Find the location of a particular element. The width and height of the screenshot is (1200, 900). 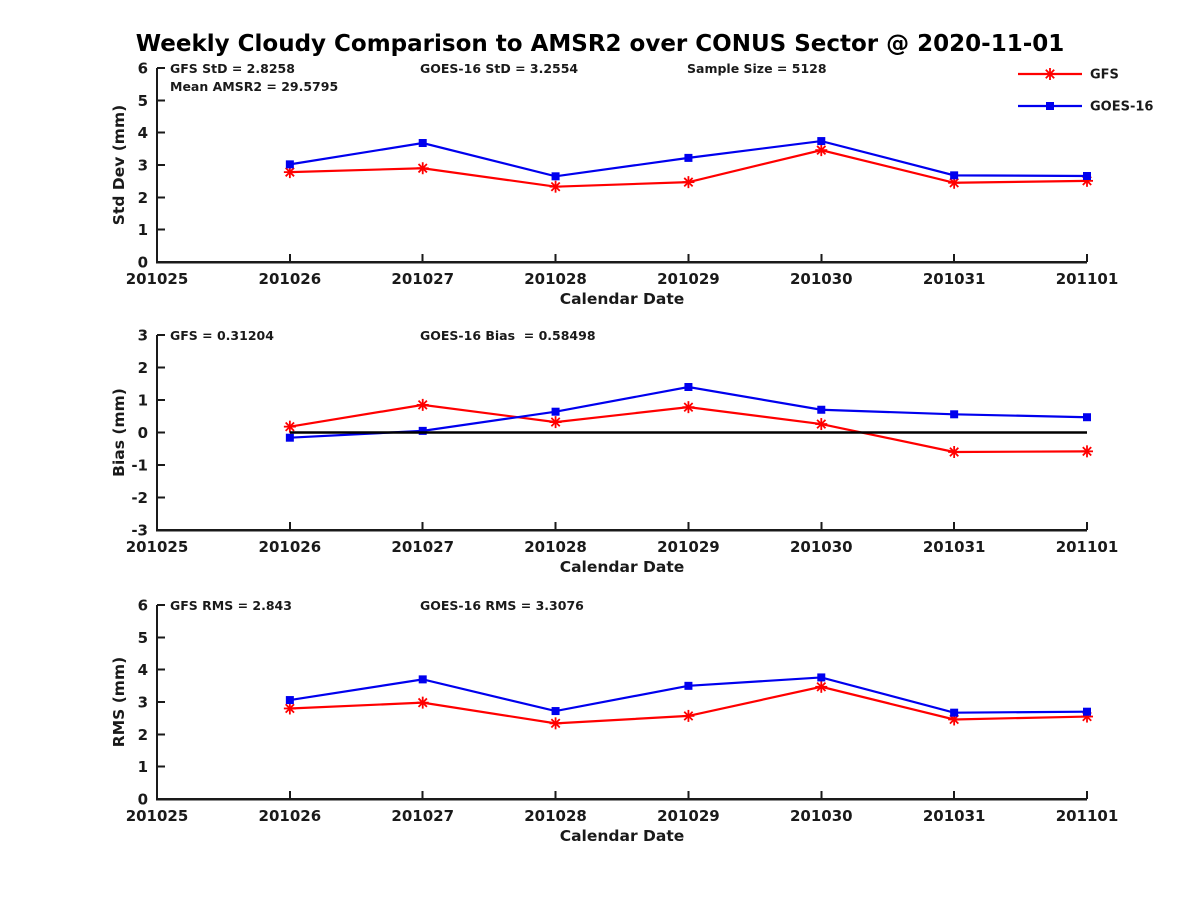

stat-annotation: Mean AMSR2 = 29.5795 is located at coordinates (254, 86).